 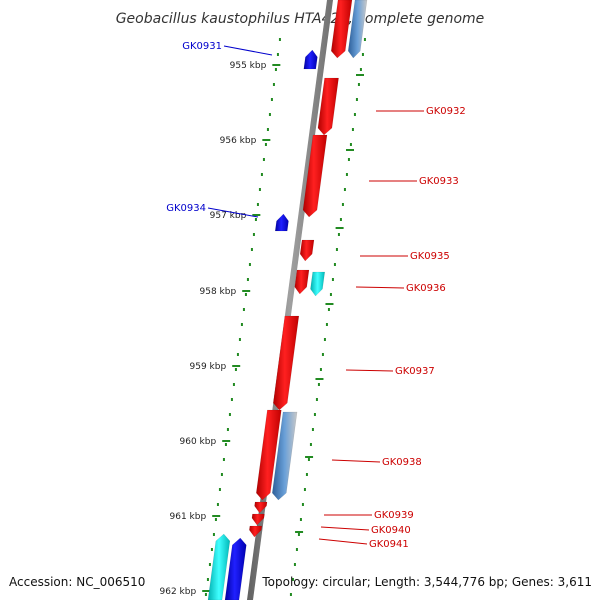 I want to click on kbp-tick-label: 957 kbp, so click(x=228, y=216).